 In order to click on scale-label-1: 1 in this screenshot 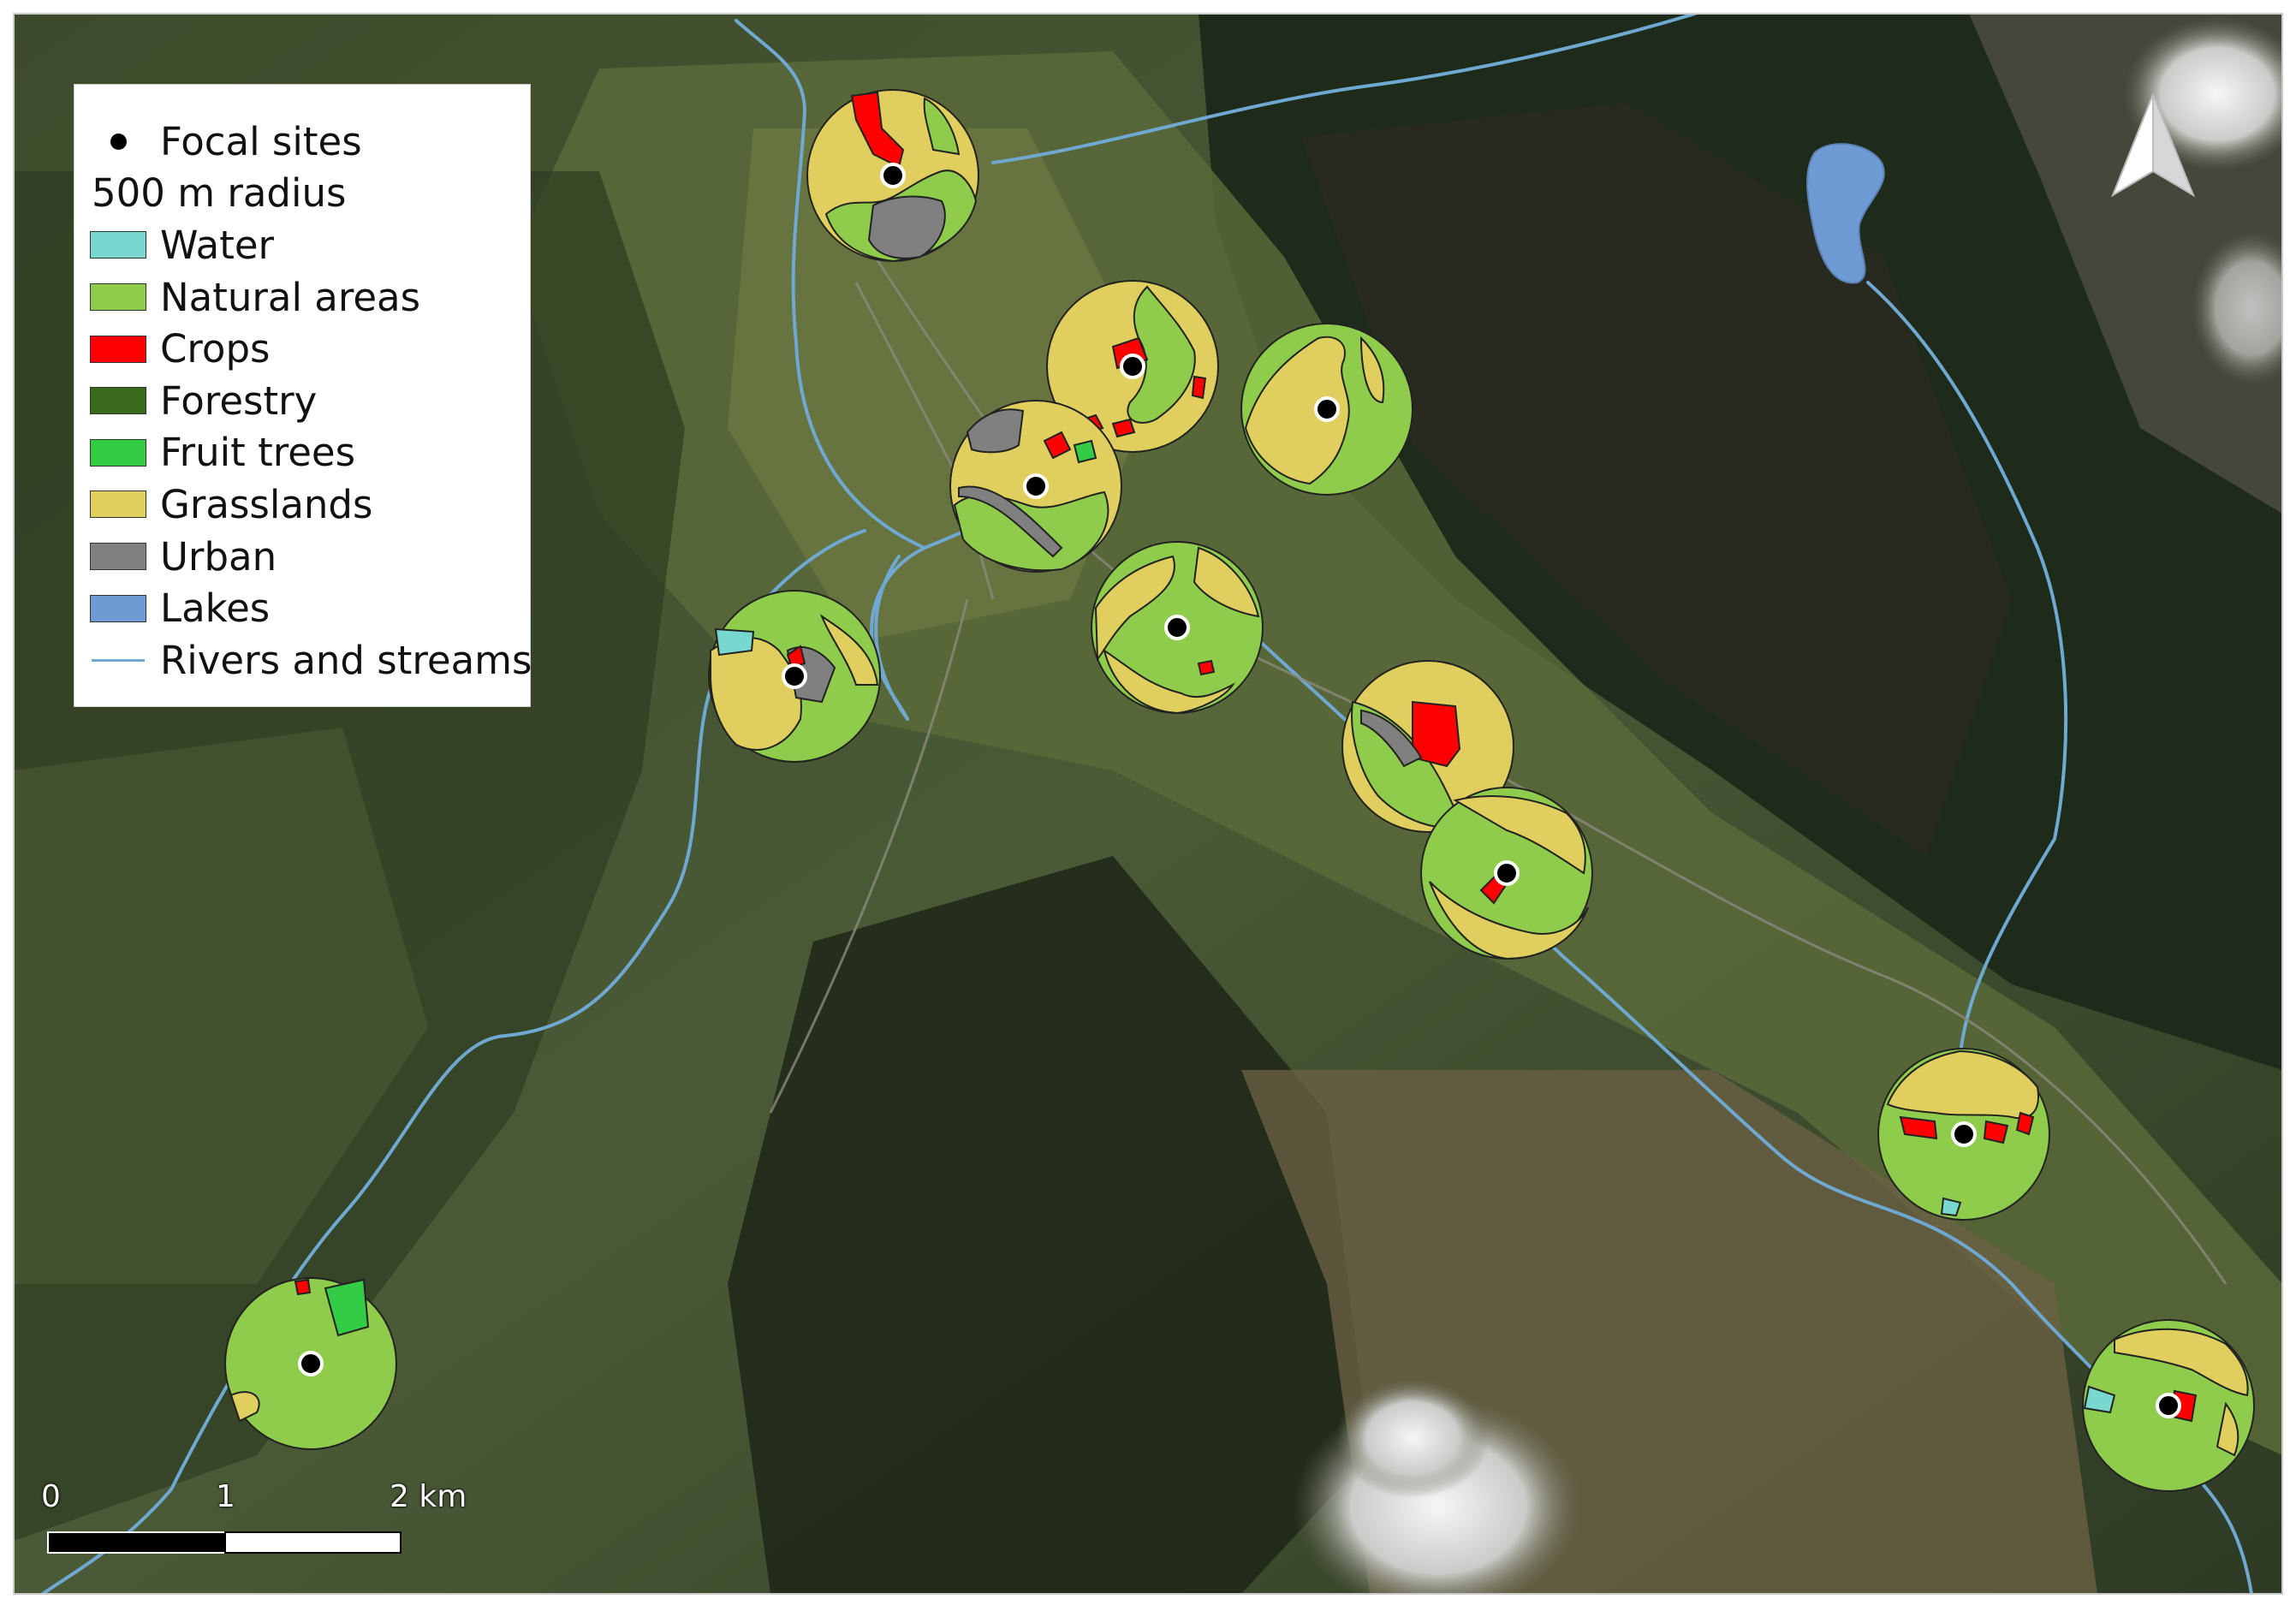, I will do `click(225, 1497)`.